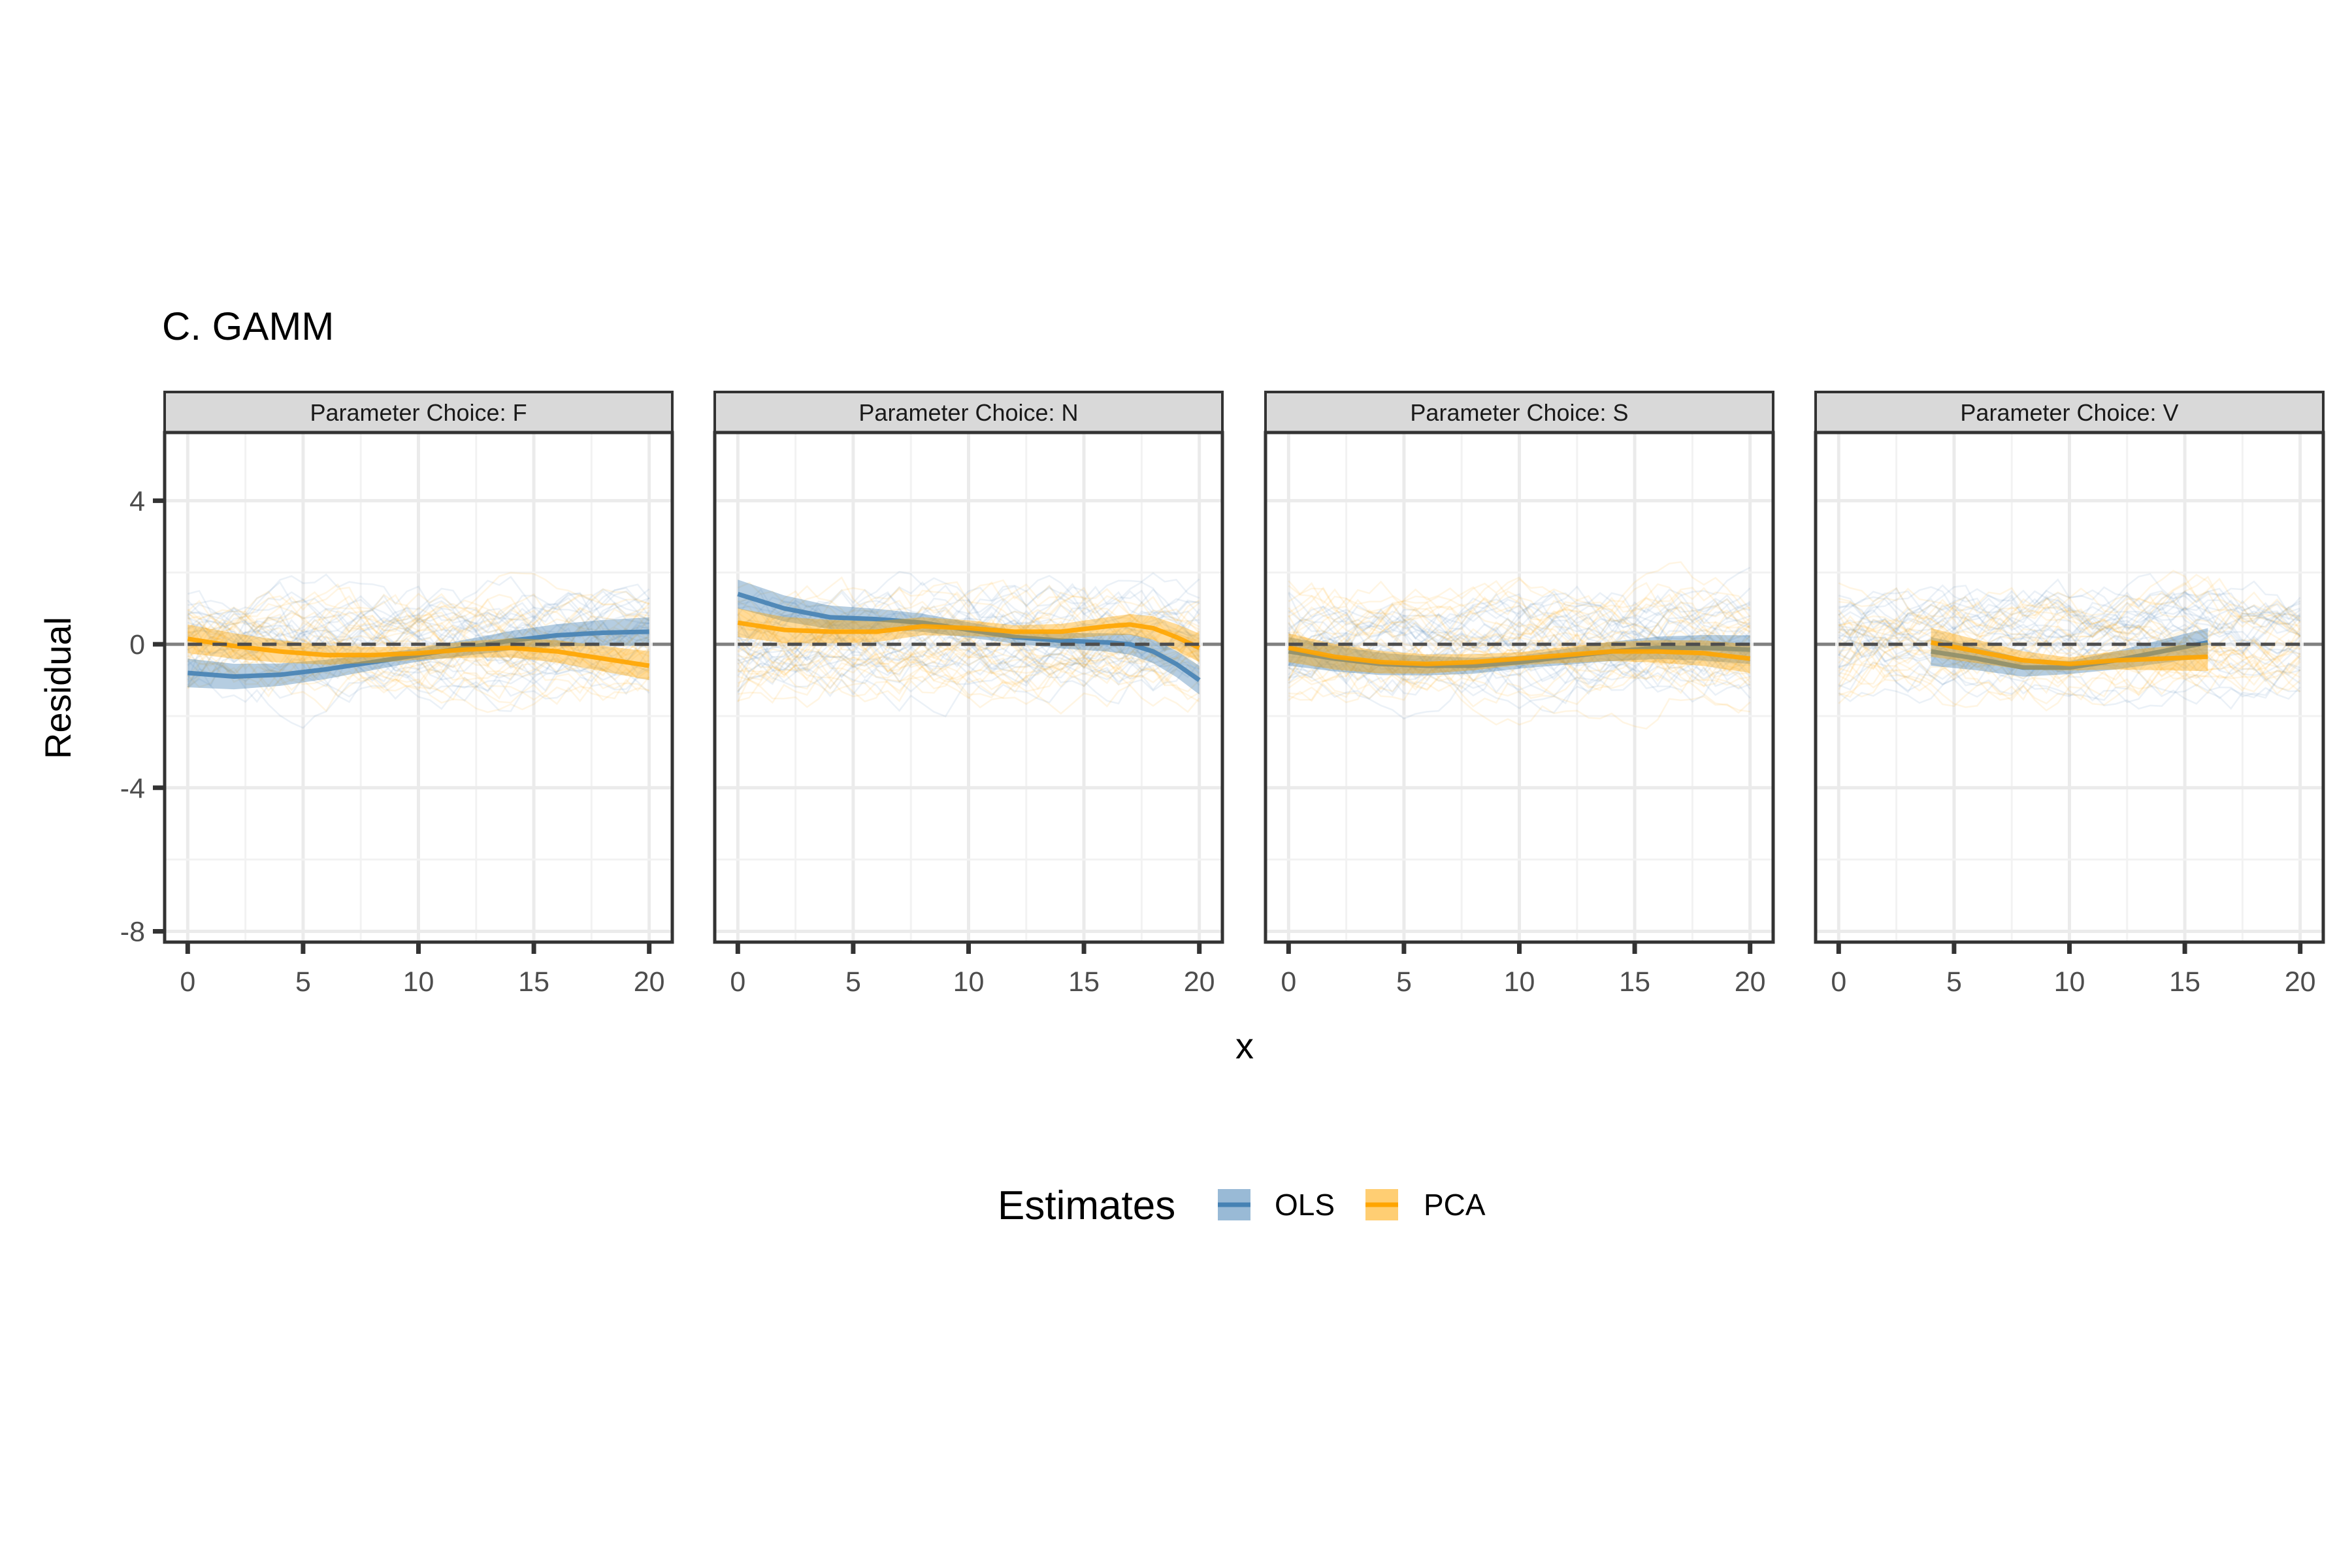 This screenshot has width=2352, height=1568. I want to click on x-tick-label: 15, so click(1634, 982).